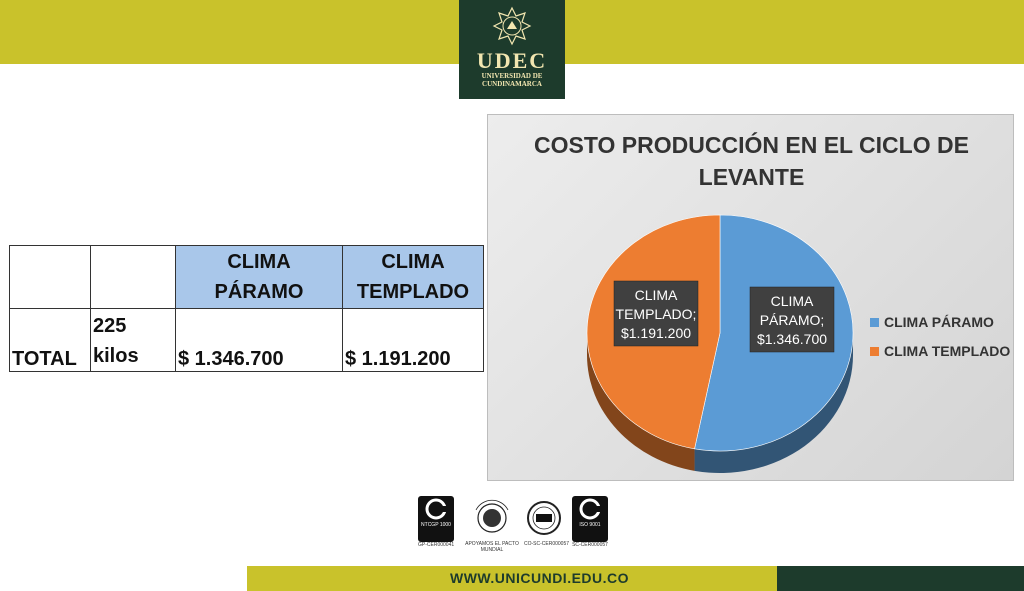 Image resolution: width=1024 pixels, height=591 pixels. Describe the element at coordinates (50, 340) in the screenshot. I see `table-cell-label: TOTAL` at that location.